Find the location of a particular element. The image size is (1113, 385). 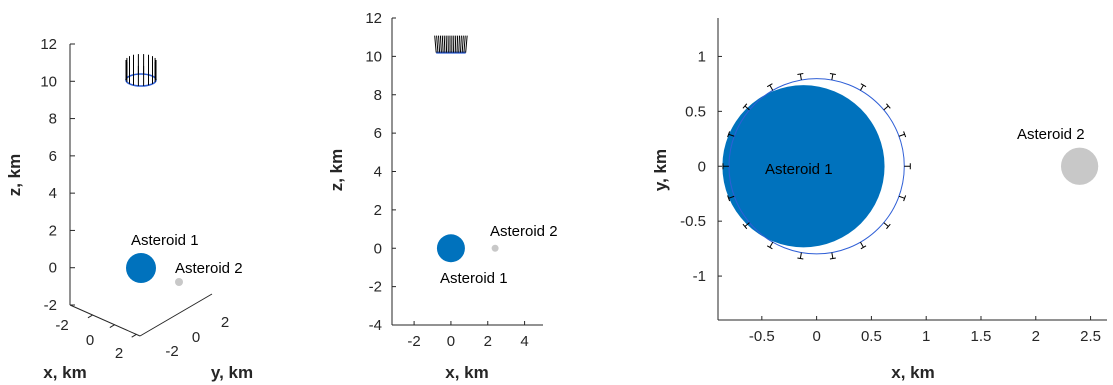

z-tick-label: 12 is located at coordinates (48, 44).